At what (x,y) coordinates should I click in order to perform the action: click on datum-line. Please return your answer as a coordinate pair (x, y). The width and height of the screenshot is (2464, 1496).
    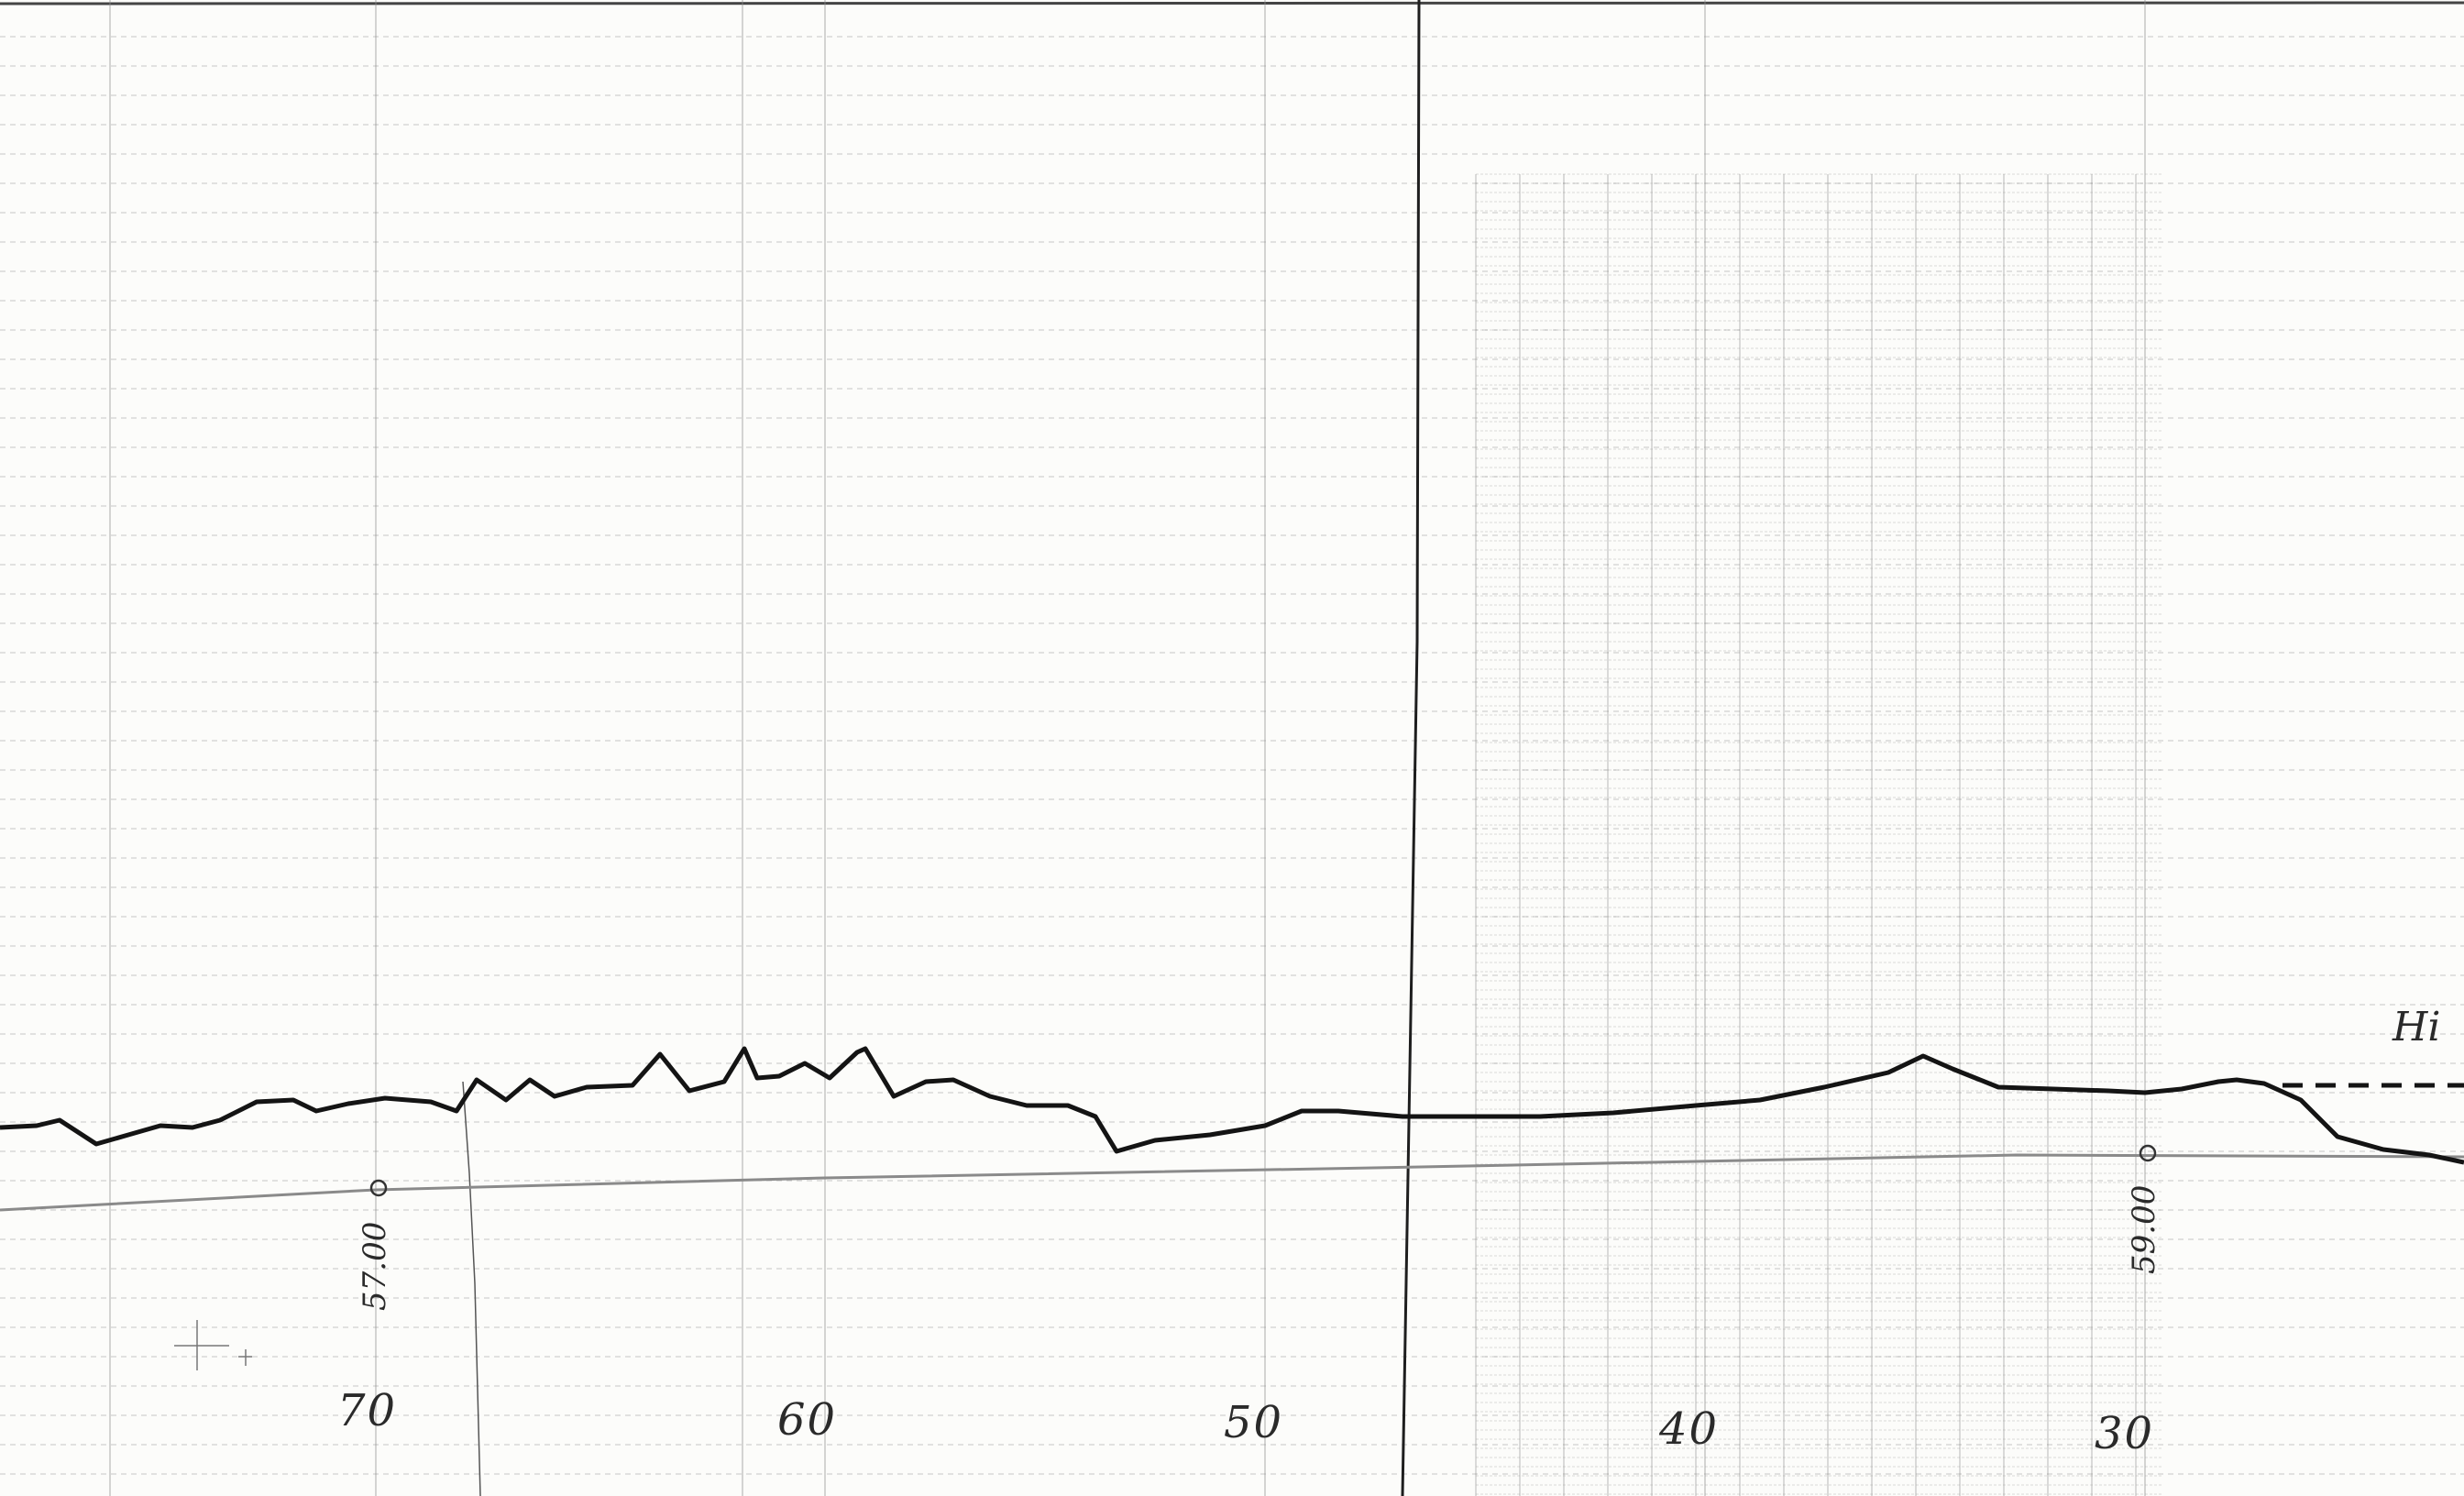
    Looking at the image, I should click on (1232, 1182).